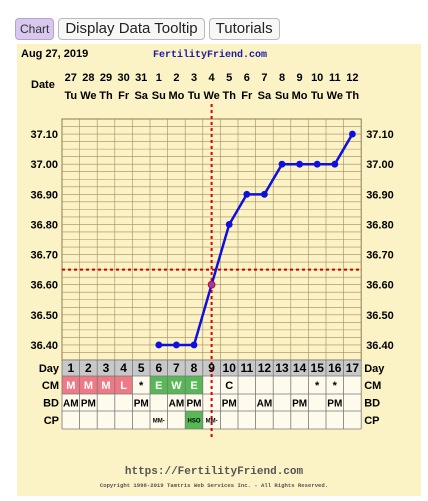 The width and height of the screenshot is (428, 501). I want to click on day-cell: 11, so click(246, 368).